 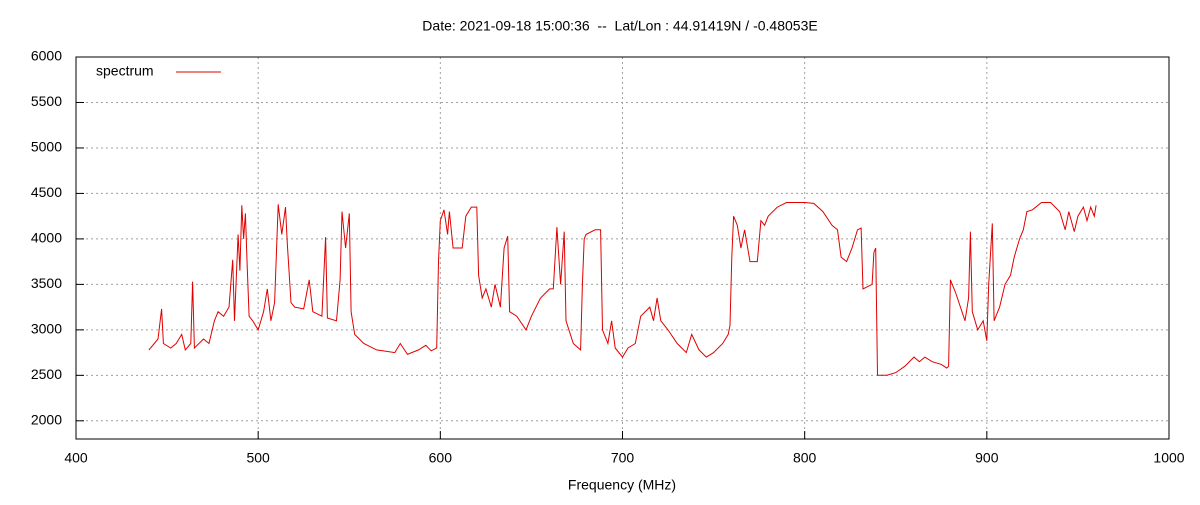 I want to click on x-axis-label: Frequency (MHz), so click(x=622, y=485).